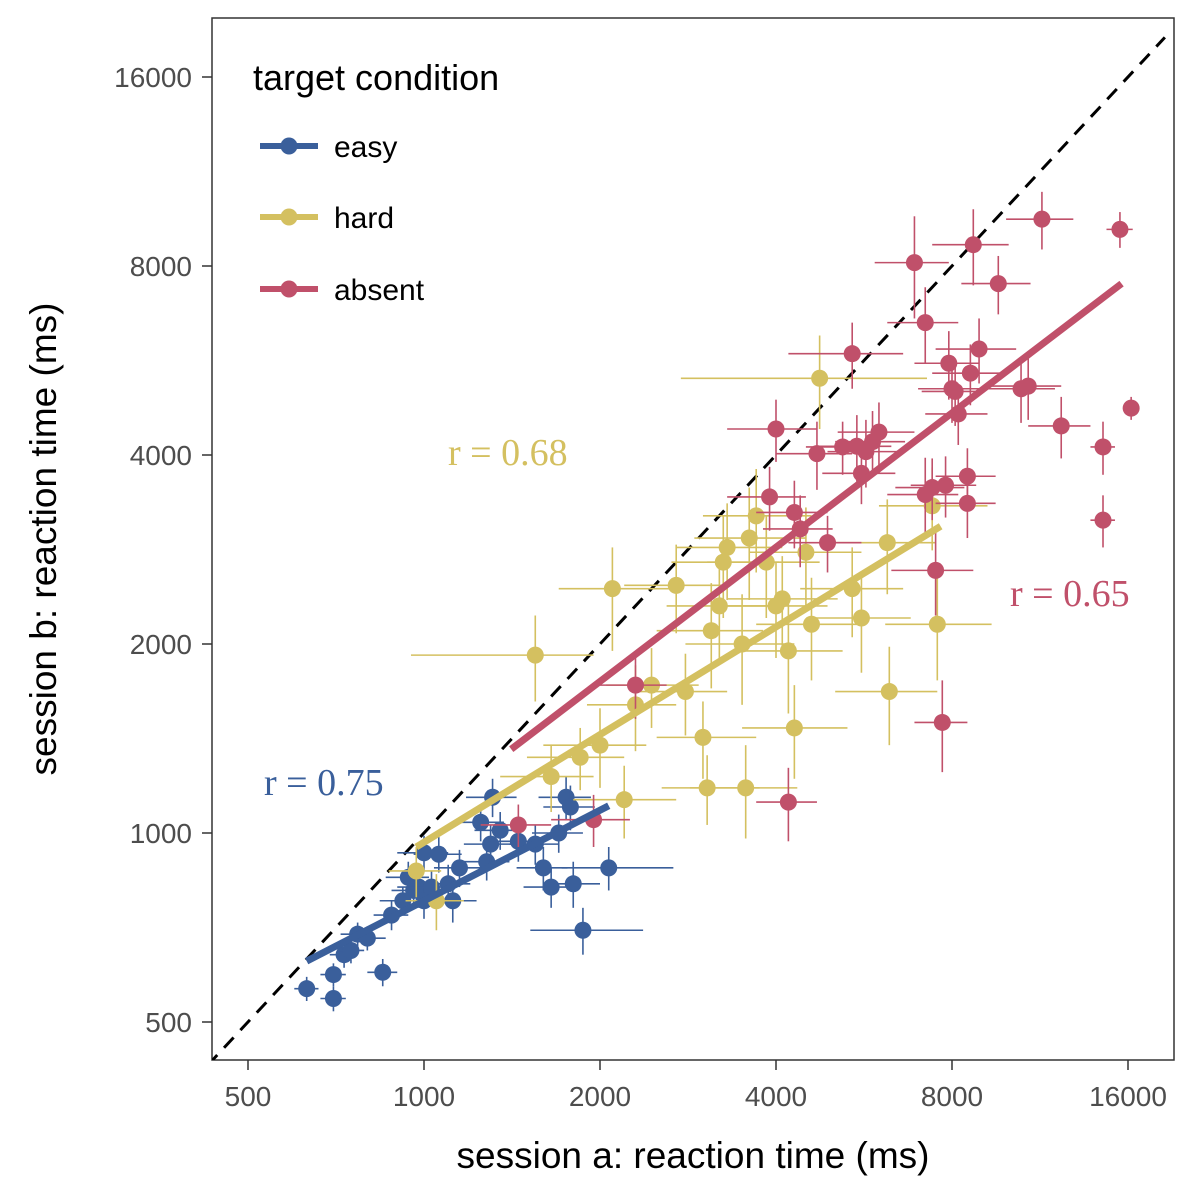 The height and width of the screenshot is (1200, 1200). Describe the element at coordinates (376, 182) in the screenshot. I see `legend: target condition easy hard absent` at that location.